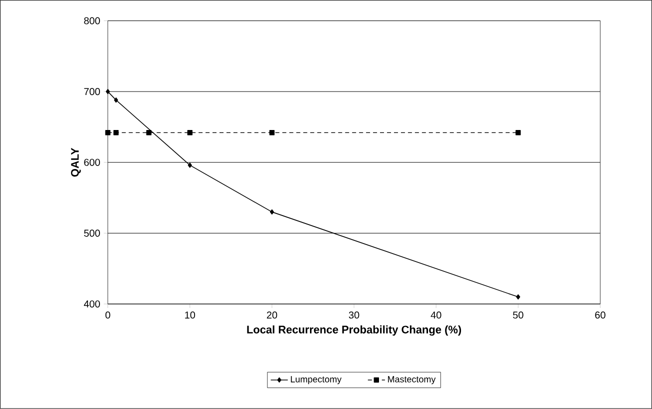 The width and height of the screenshot is (652, 409). I want to click on x-tick-label: 0, so click(107, 315).